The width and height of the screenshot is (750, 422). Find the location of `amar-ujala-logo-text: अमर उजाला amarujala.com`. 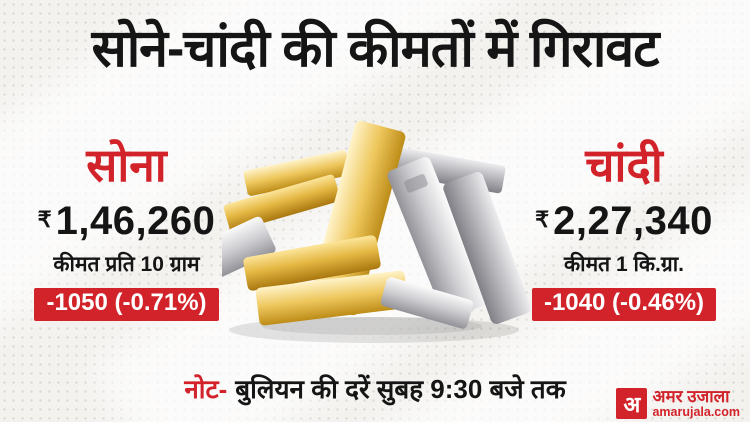

amar-ujala-logo-text: अमर उजाला amarujala.com is located at coordinates (696, 403).